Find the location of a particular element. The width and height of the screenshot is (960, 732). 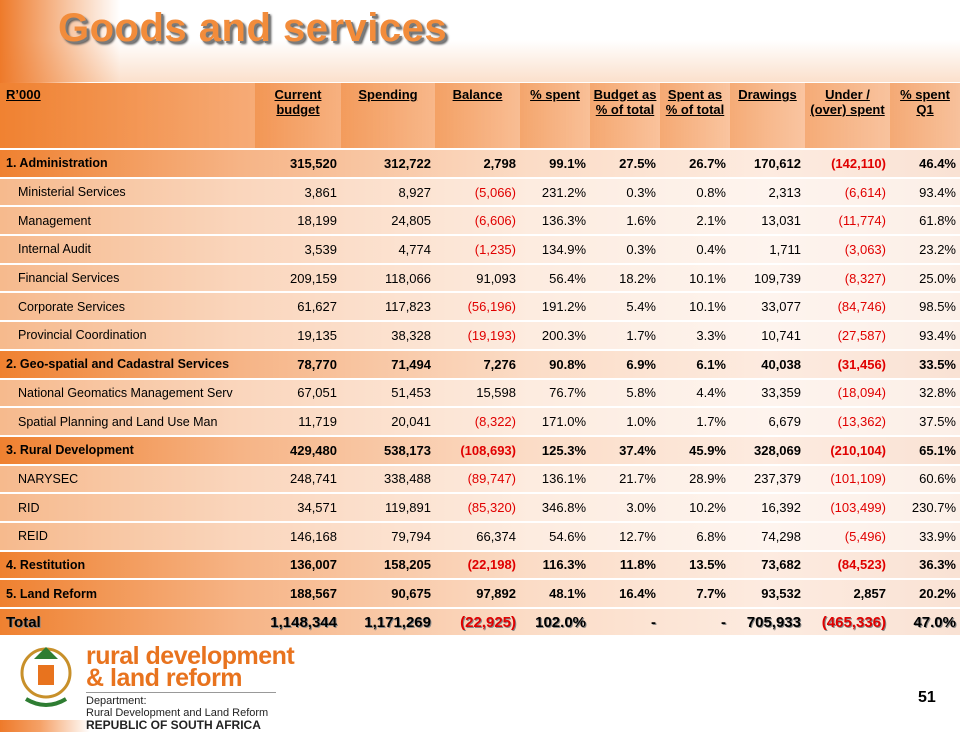

cell: (13,362) is located at coordinates (847, 421).